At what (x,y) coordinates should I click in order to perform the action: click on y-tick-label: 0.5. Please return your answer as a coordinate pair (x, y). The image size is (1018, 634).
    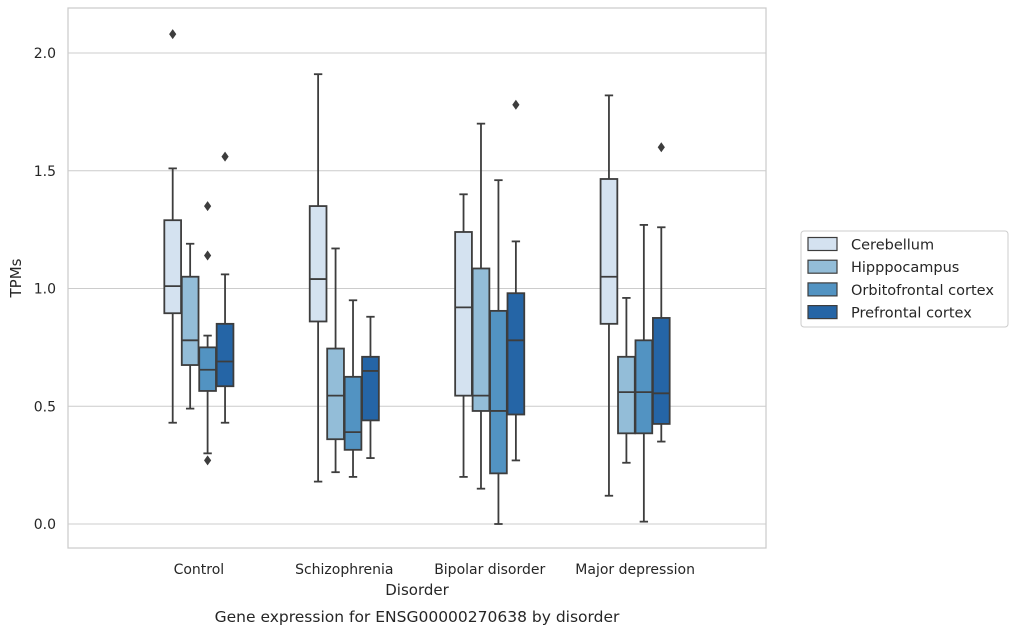
    Looking at the image, I should click on (45, 407).